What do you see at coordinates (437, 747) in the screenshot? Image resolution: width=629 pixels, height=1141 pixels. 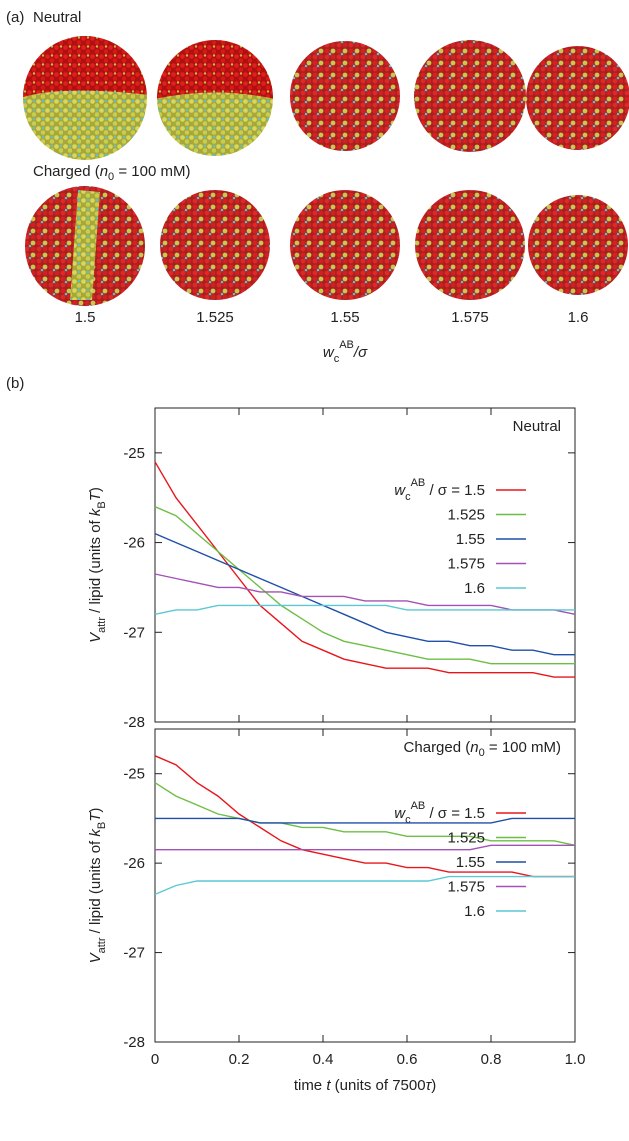 I see `text-part: Charged (` at bounding box center [437, 747].